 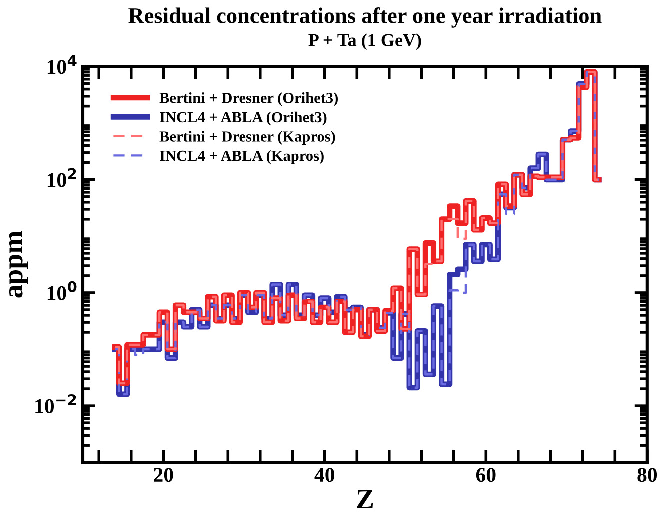 What do you see at coordinates (365, 17) in the screenshot?
I see `chart-title: Residual concentrations after one year irradiation` at bounding box center [365, 17].